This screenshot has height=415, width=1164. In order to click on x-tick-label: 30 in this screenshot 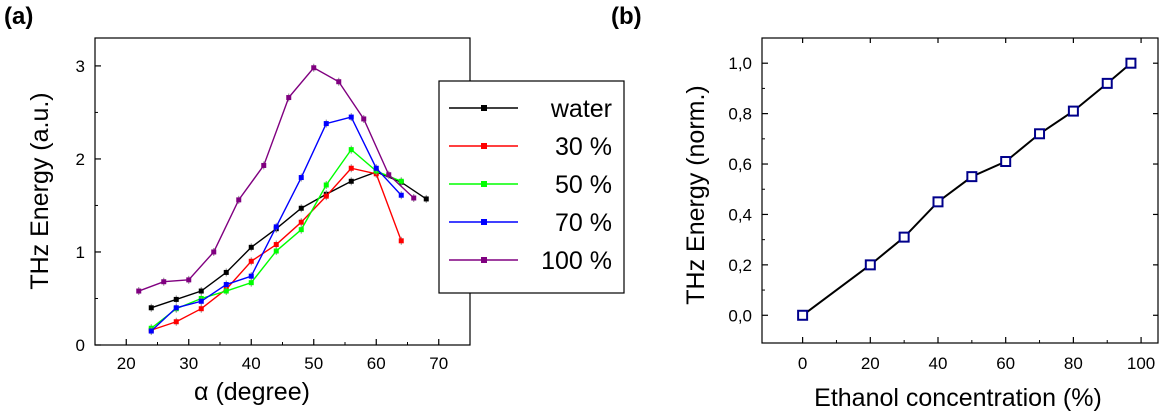, I will do `click(188, 363)`.